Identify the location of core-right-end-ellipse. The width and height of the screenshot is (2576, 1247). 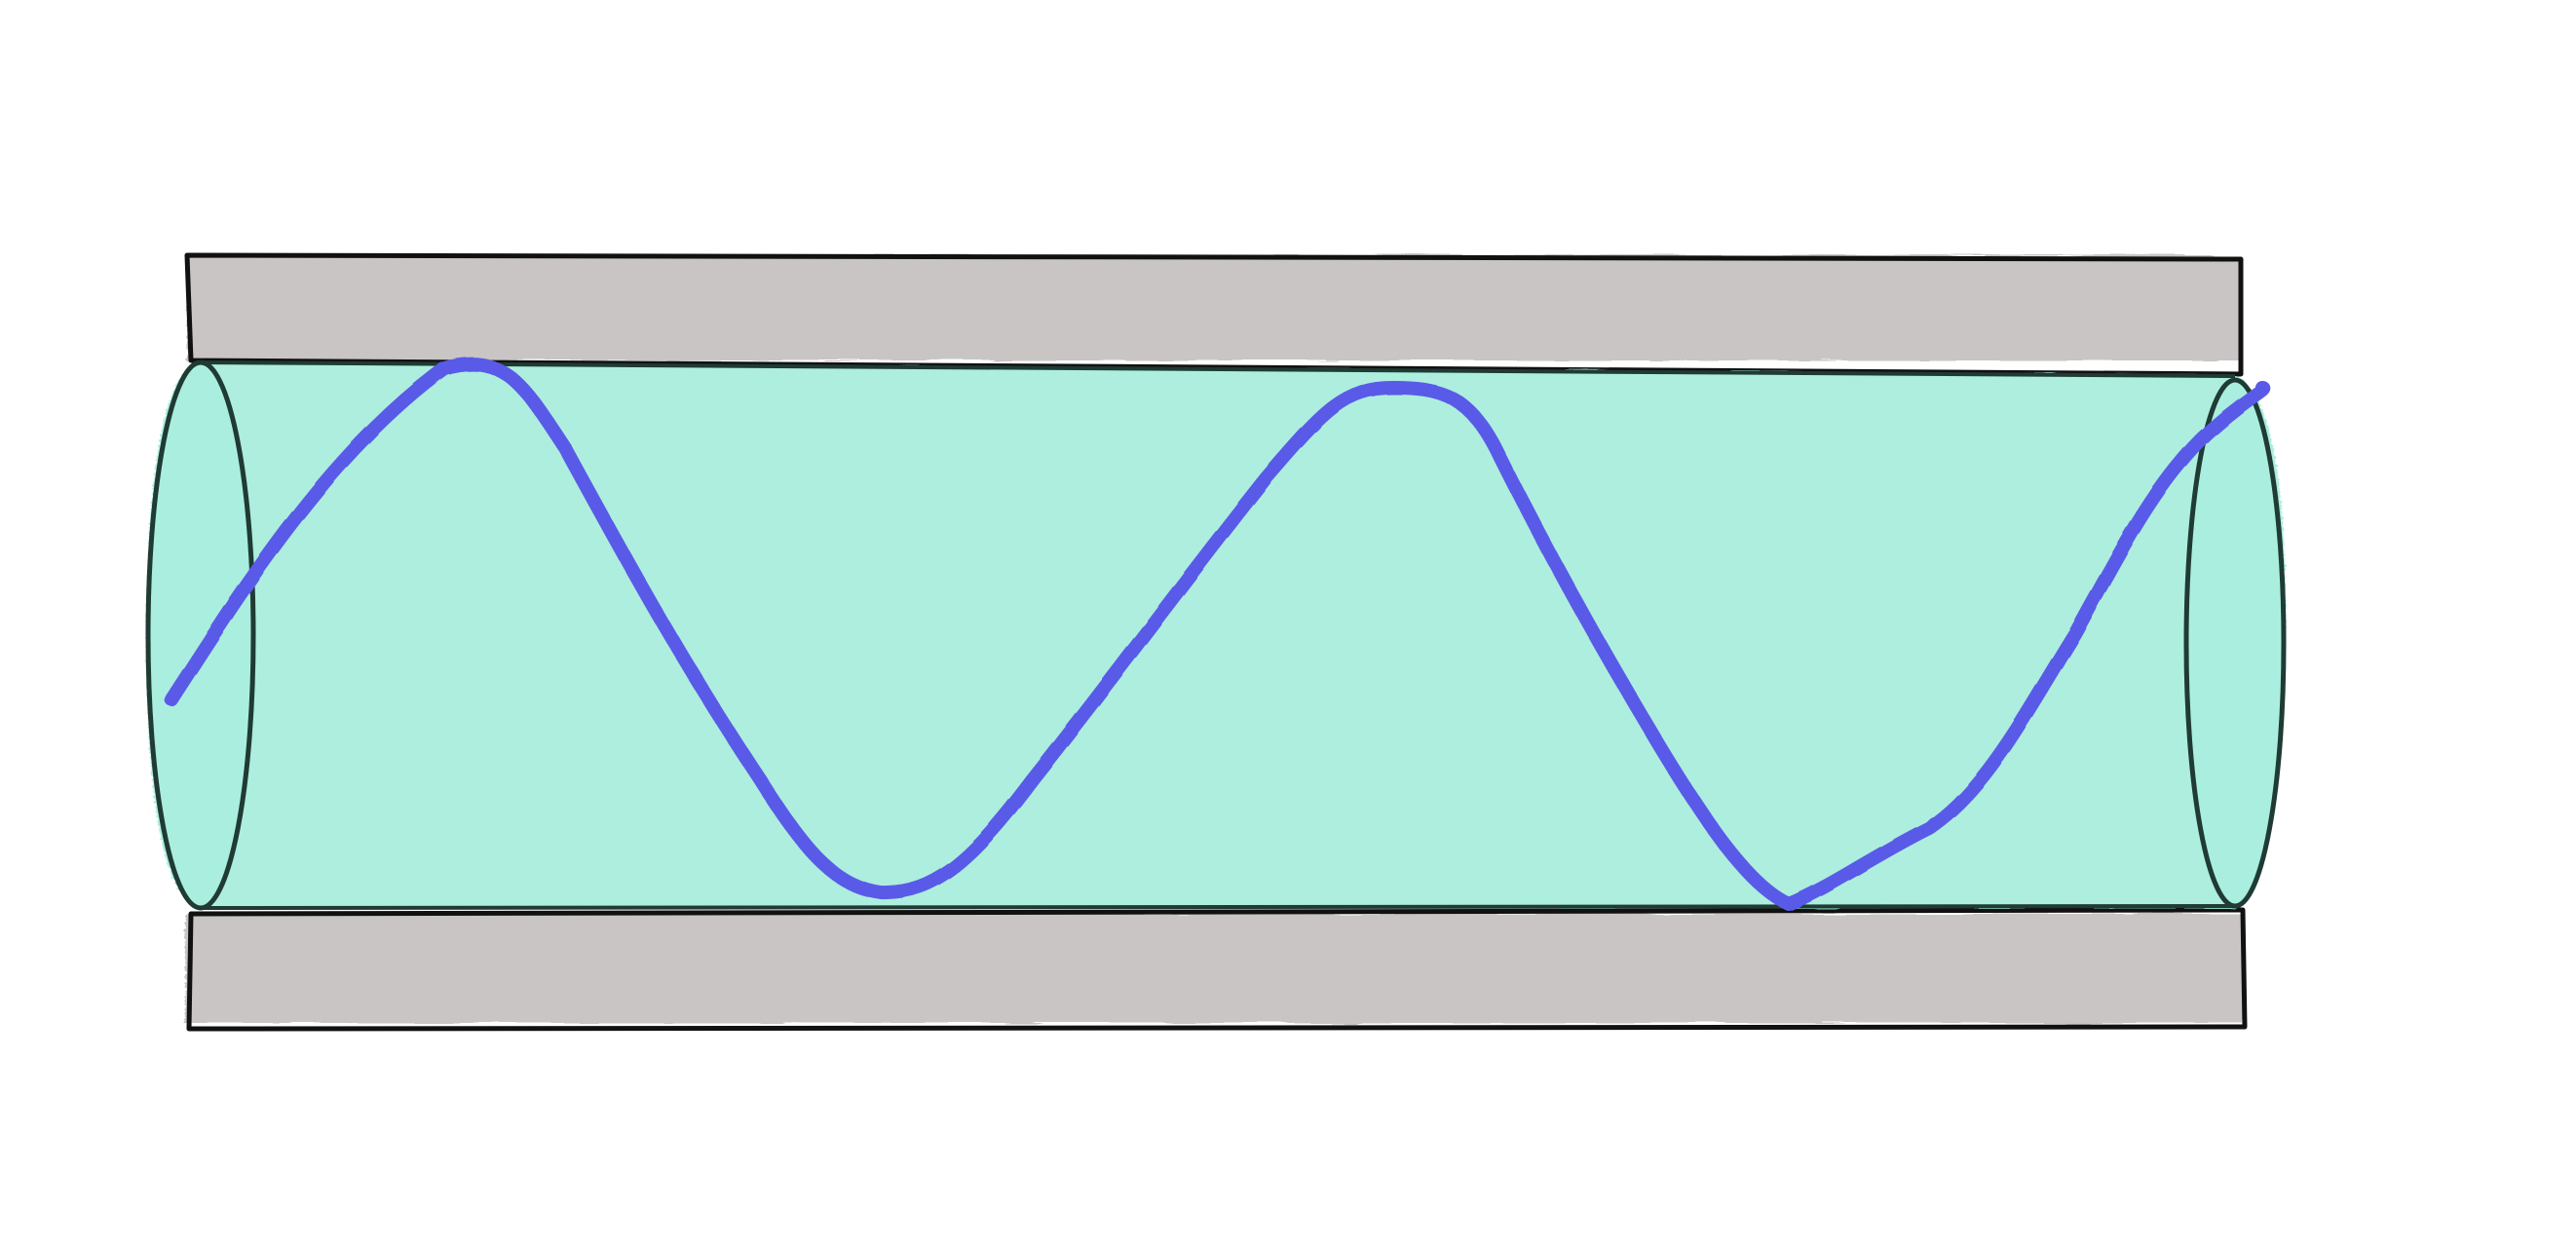
(2235, 643).